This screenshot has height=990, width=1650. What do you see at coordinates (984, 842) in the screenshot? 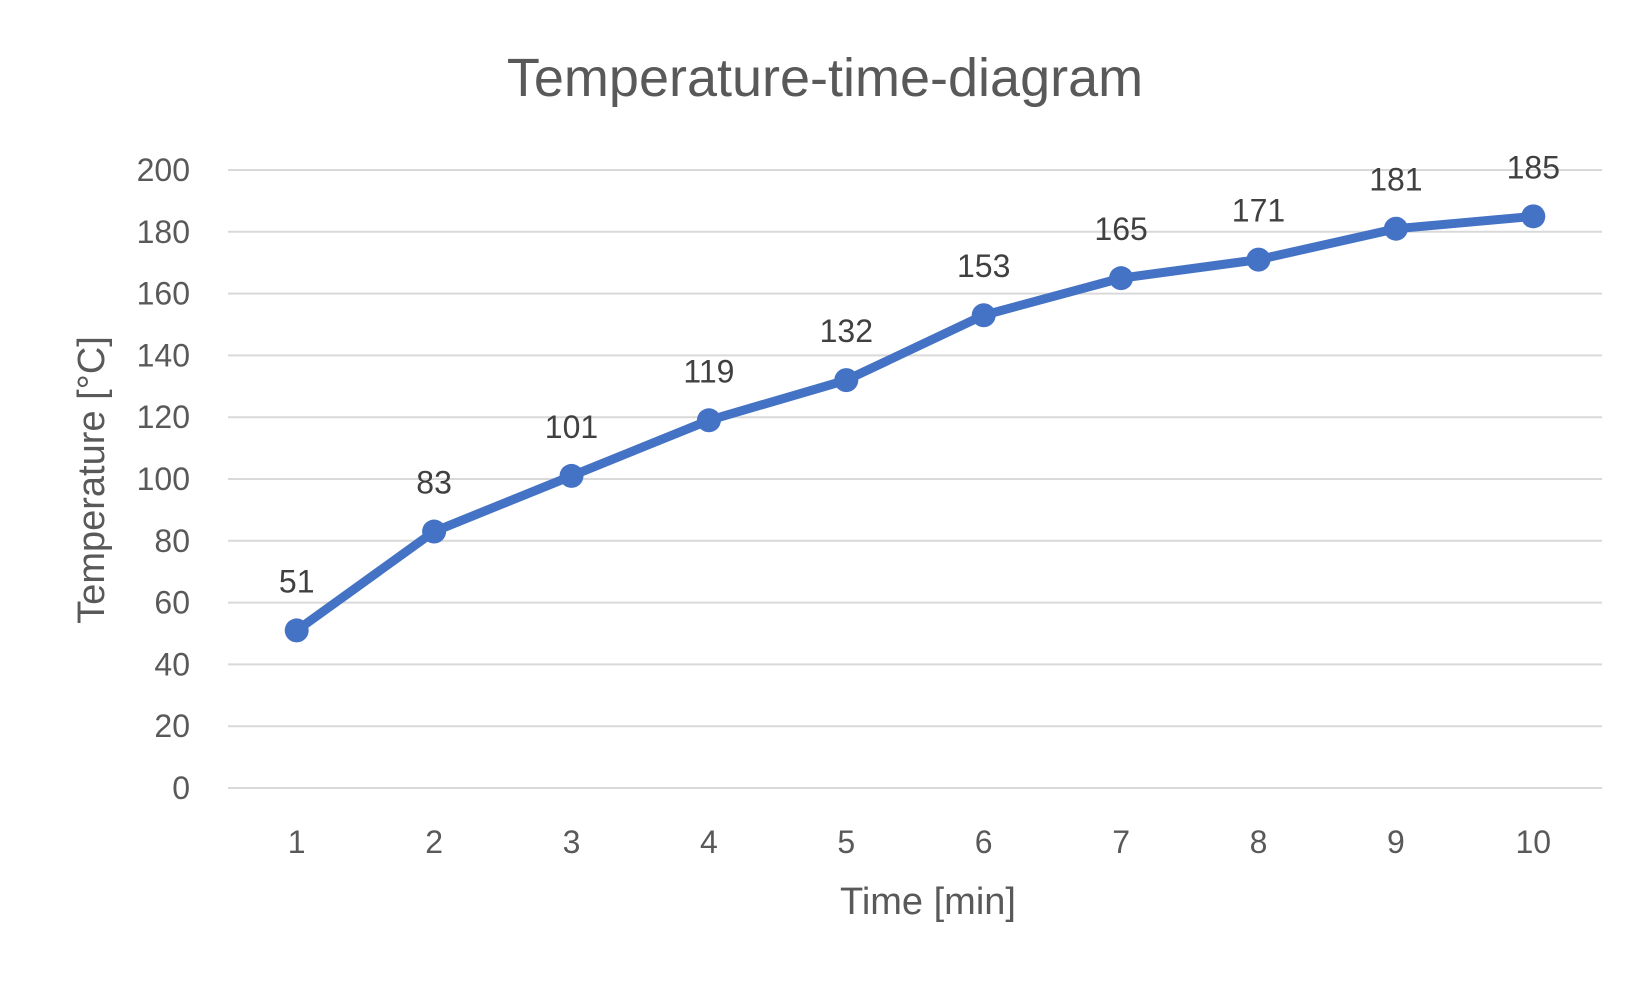
I see `x-tick-label: 6` at bounding box center [984, 842].